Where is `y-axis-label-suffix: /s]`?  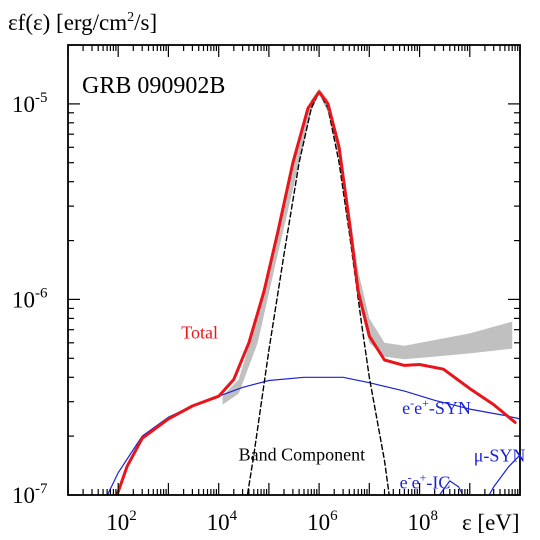
y-axis-label-suffix: /s] is located at coordinates (145, 22).